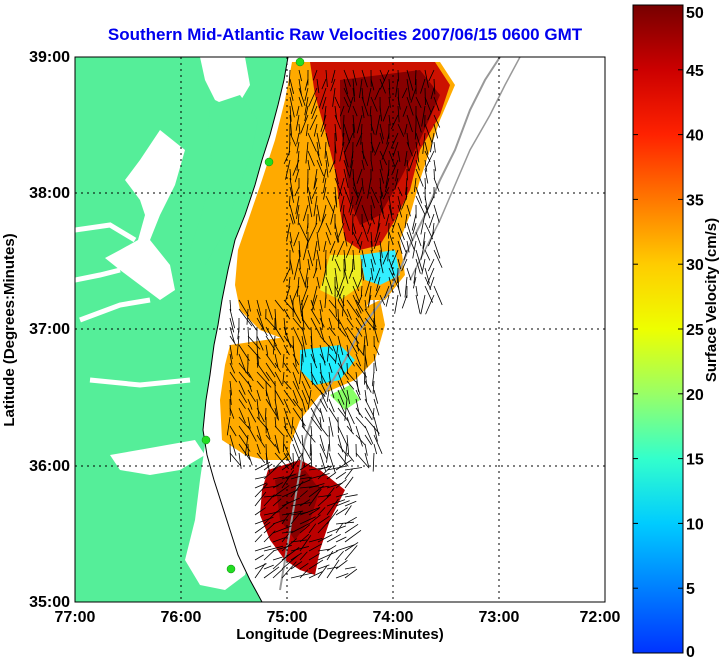 The image size is (724, 659). I want to click on x-tick-label: 75:00, so click(287, 617).